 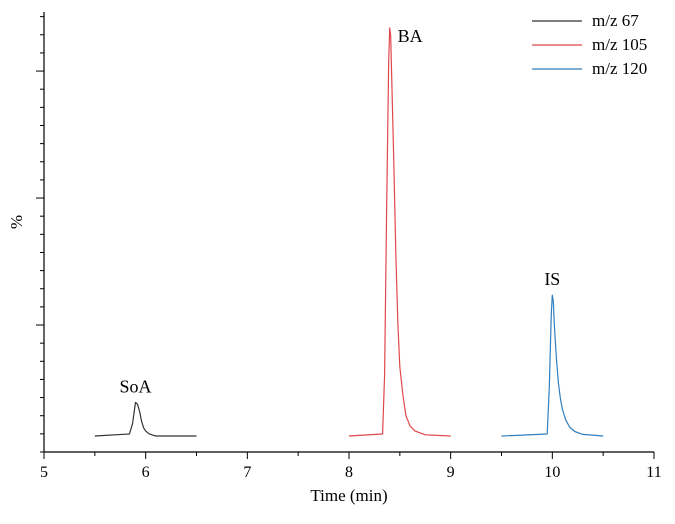 What do you see at coordinates (349, 472) in the screenshot?
I see `x-tick-label: 8` at bounding box center [349, 472].